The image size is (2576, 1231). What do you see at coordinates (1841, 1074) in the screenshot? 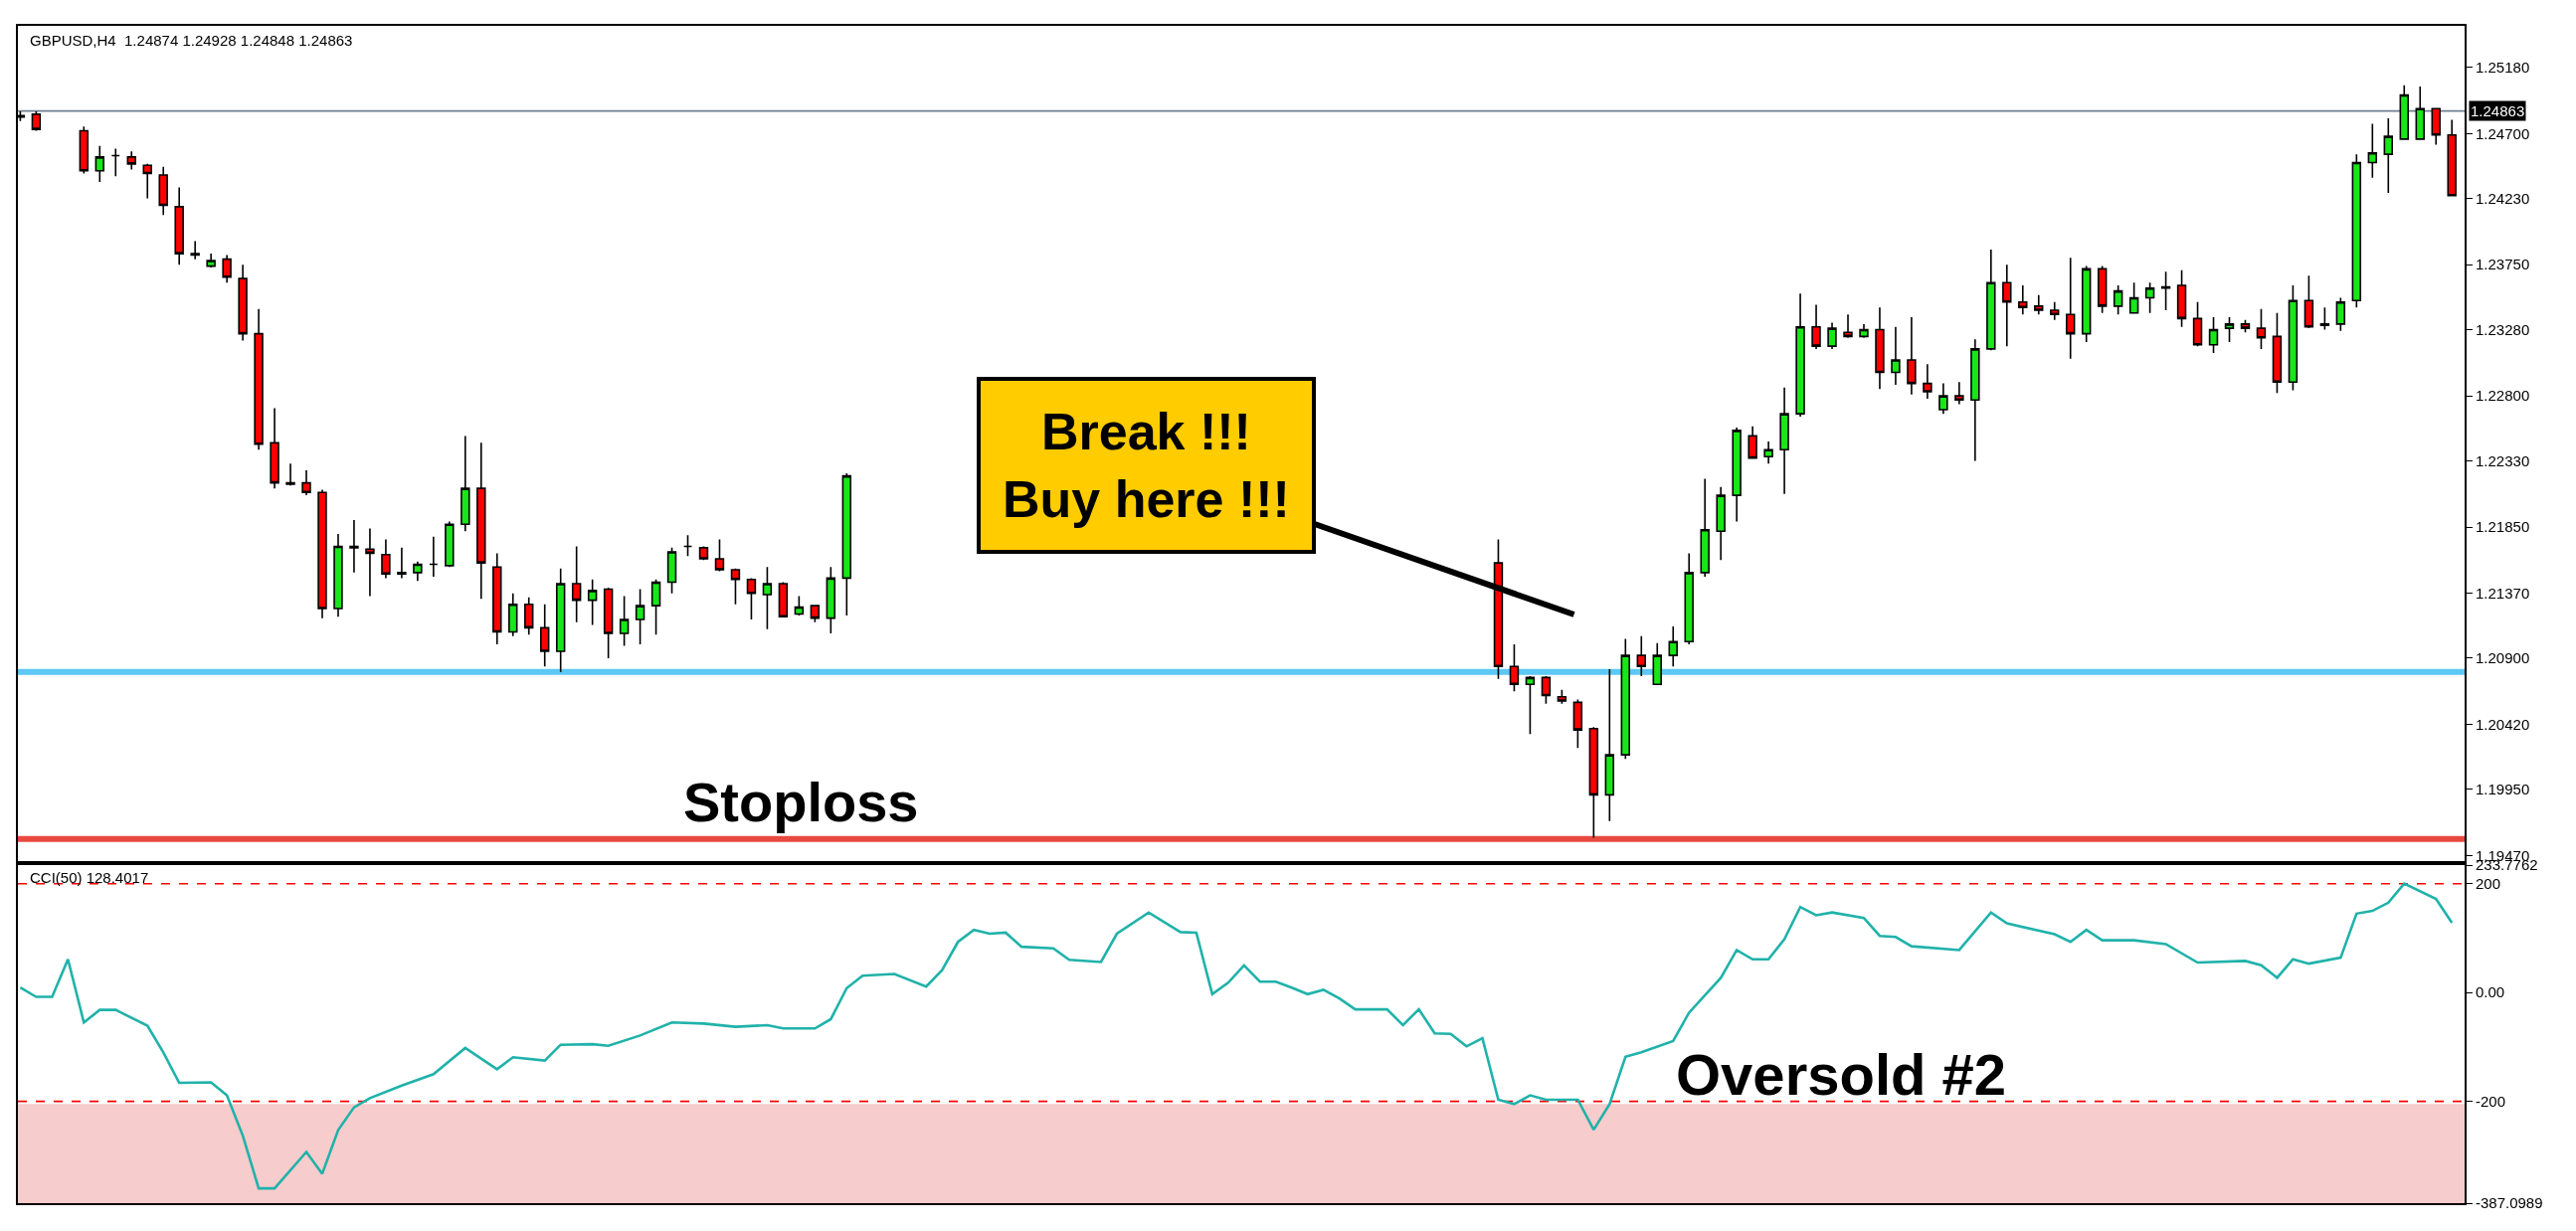
I see `annotation: Oversold #2` at bounding box center [1841, 1074].